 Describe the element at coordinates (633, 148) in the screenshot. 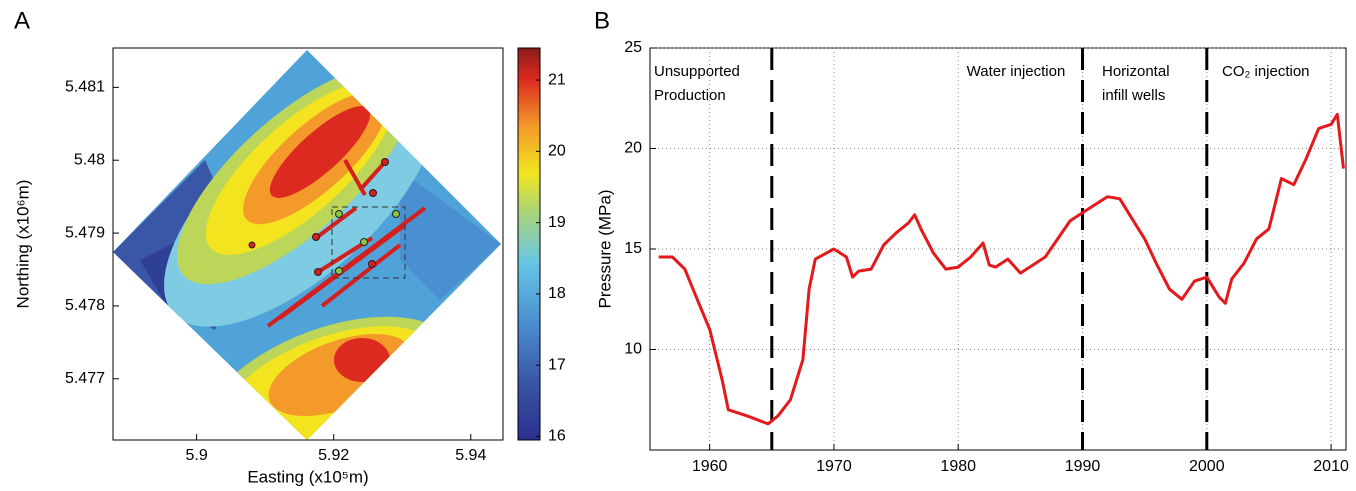

I see `y-tick-label: 20` at that location.